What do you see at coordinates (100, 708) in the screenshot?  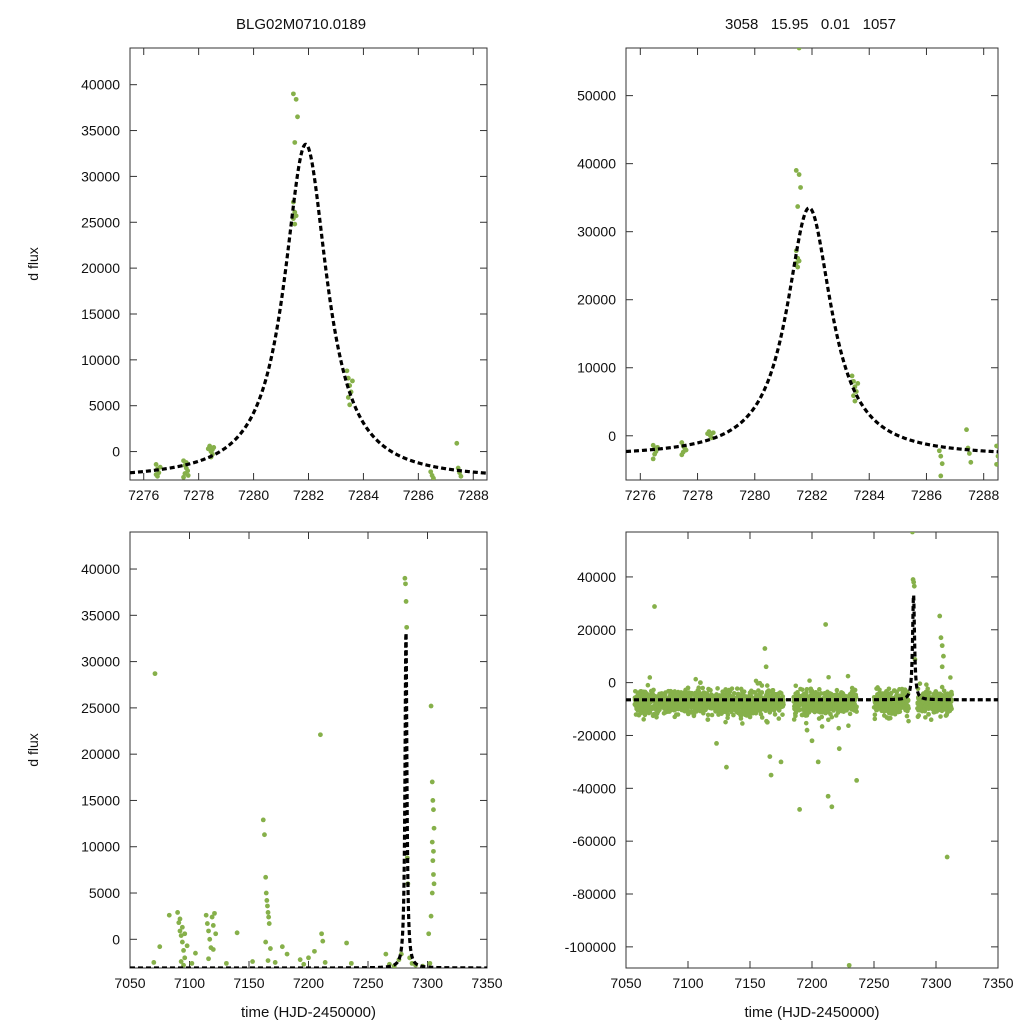 I see `y-tick-label: 25000` at bounding box center [100, 708].